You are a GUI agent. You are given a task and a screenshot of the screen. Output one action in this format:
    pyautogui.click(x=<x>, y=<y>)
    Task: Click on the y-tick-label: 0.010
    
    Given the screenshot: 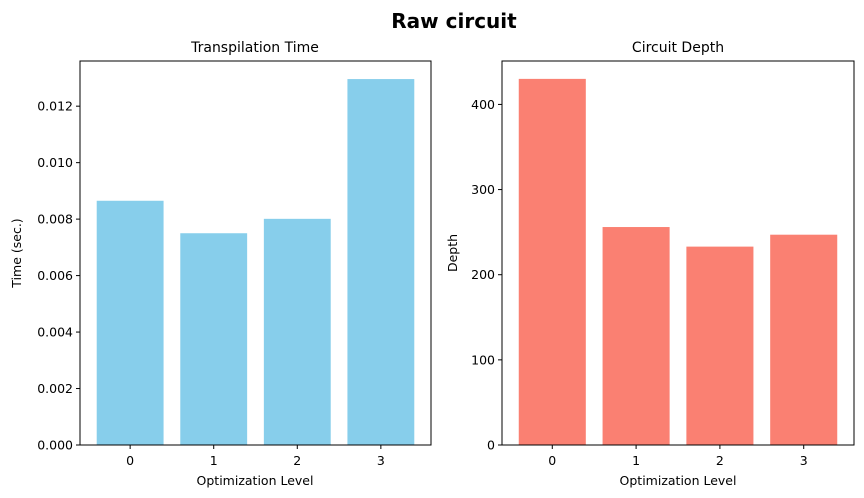 What is the action you would take?
    pyautogui.click(x=55, y=162)
    